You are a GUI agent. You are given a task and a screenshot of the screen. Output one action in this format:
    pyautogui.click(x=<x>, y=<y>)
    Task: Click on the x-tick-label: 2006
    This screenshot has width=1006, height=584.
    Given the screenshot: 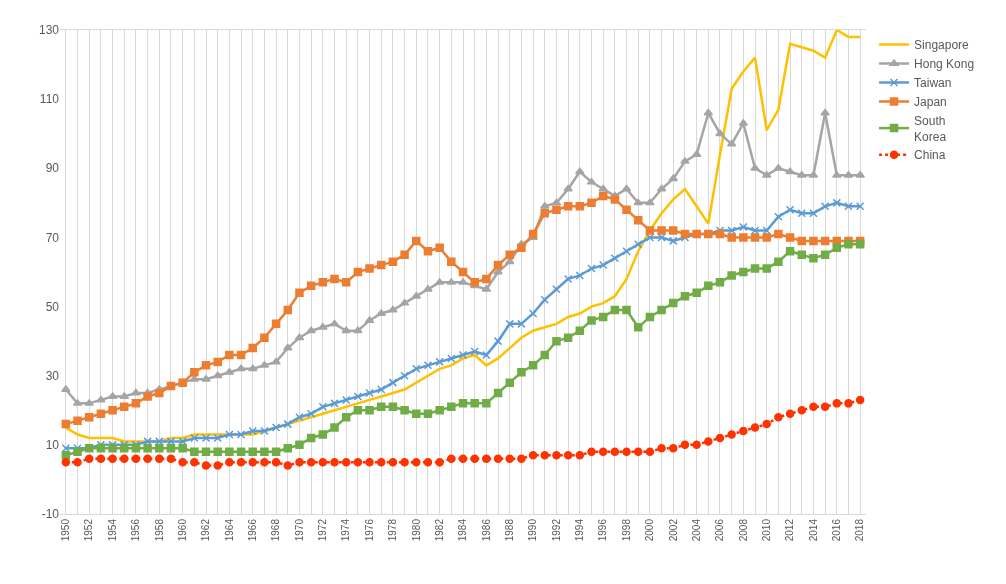 What is the action you would take?
    pyautogui.click(x=720, y=530)
    